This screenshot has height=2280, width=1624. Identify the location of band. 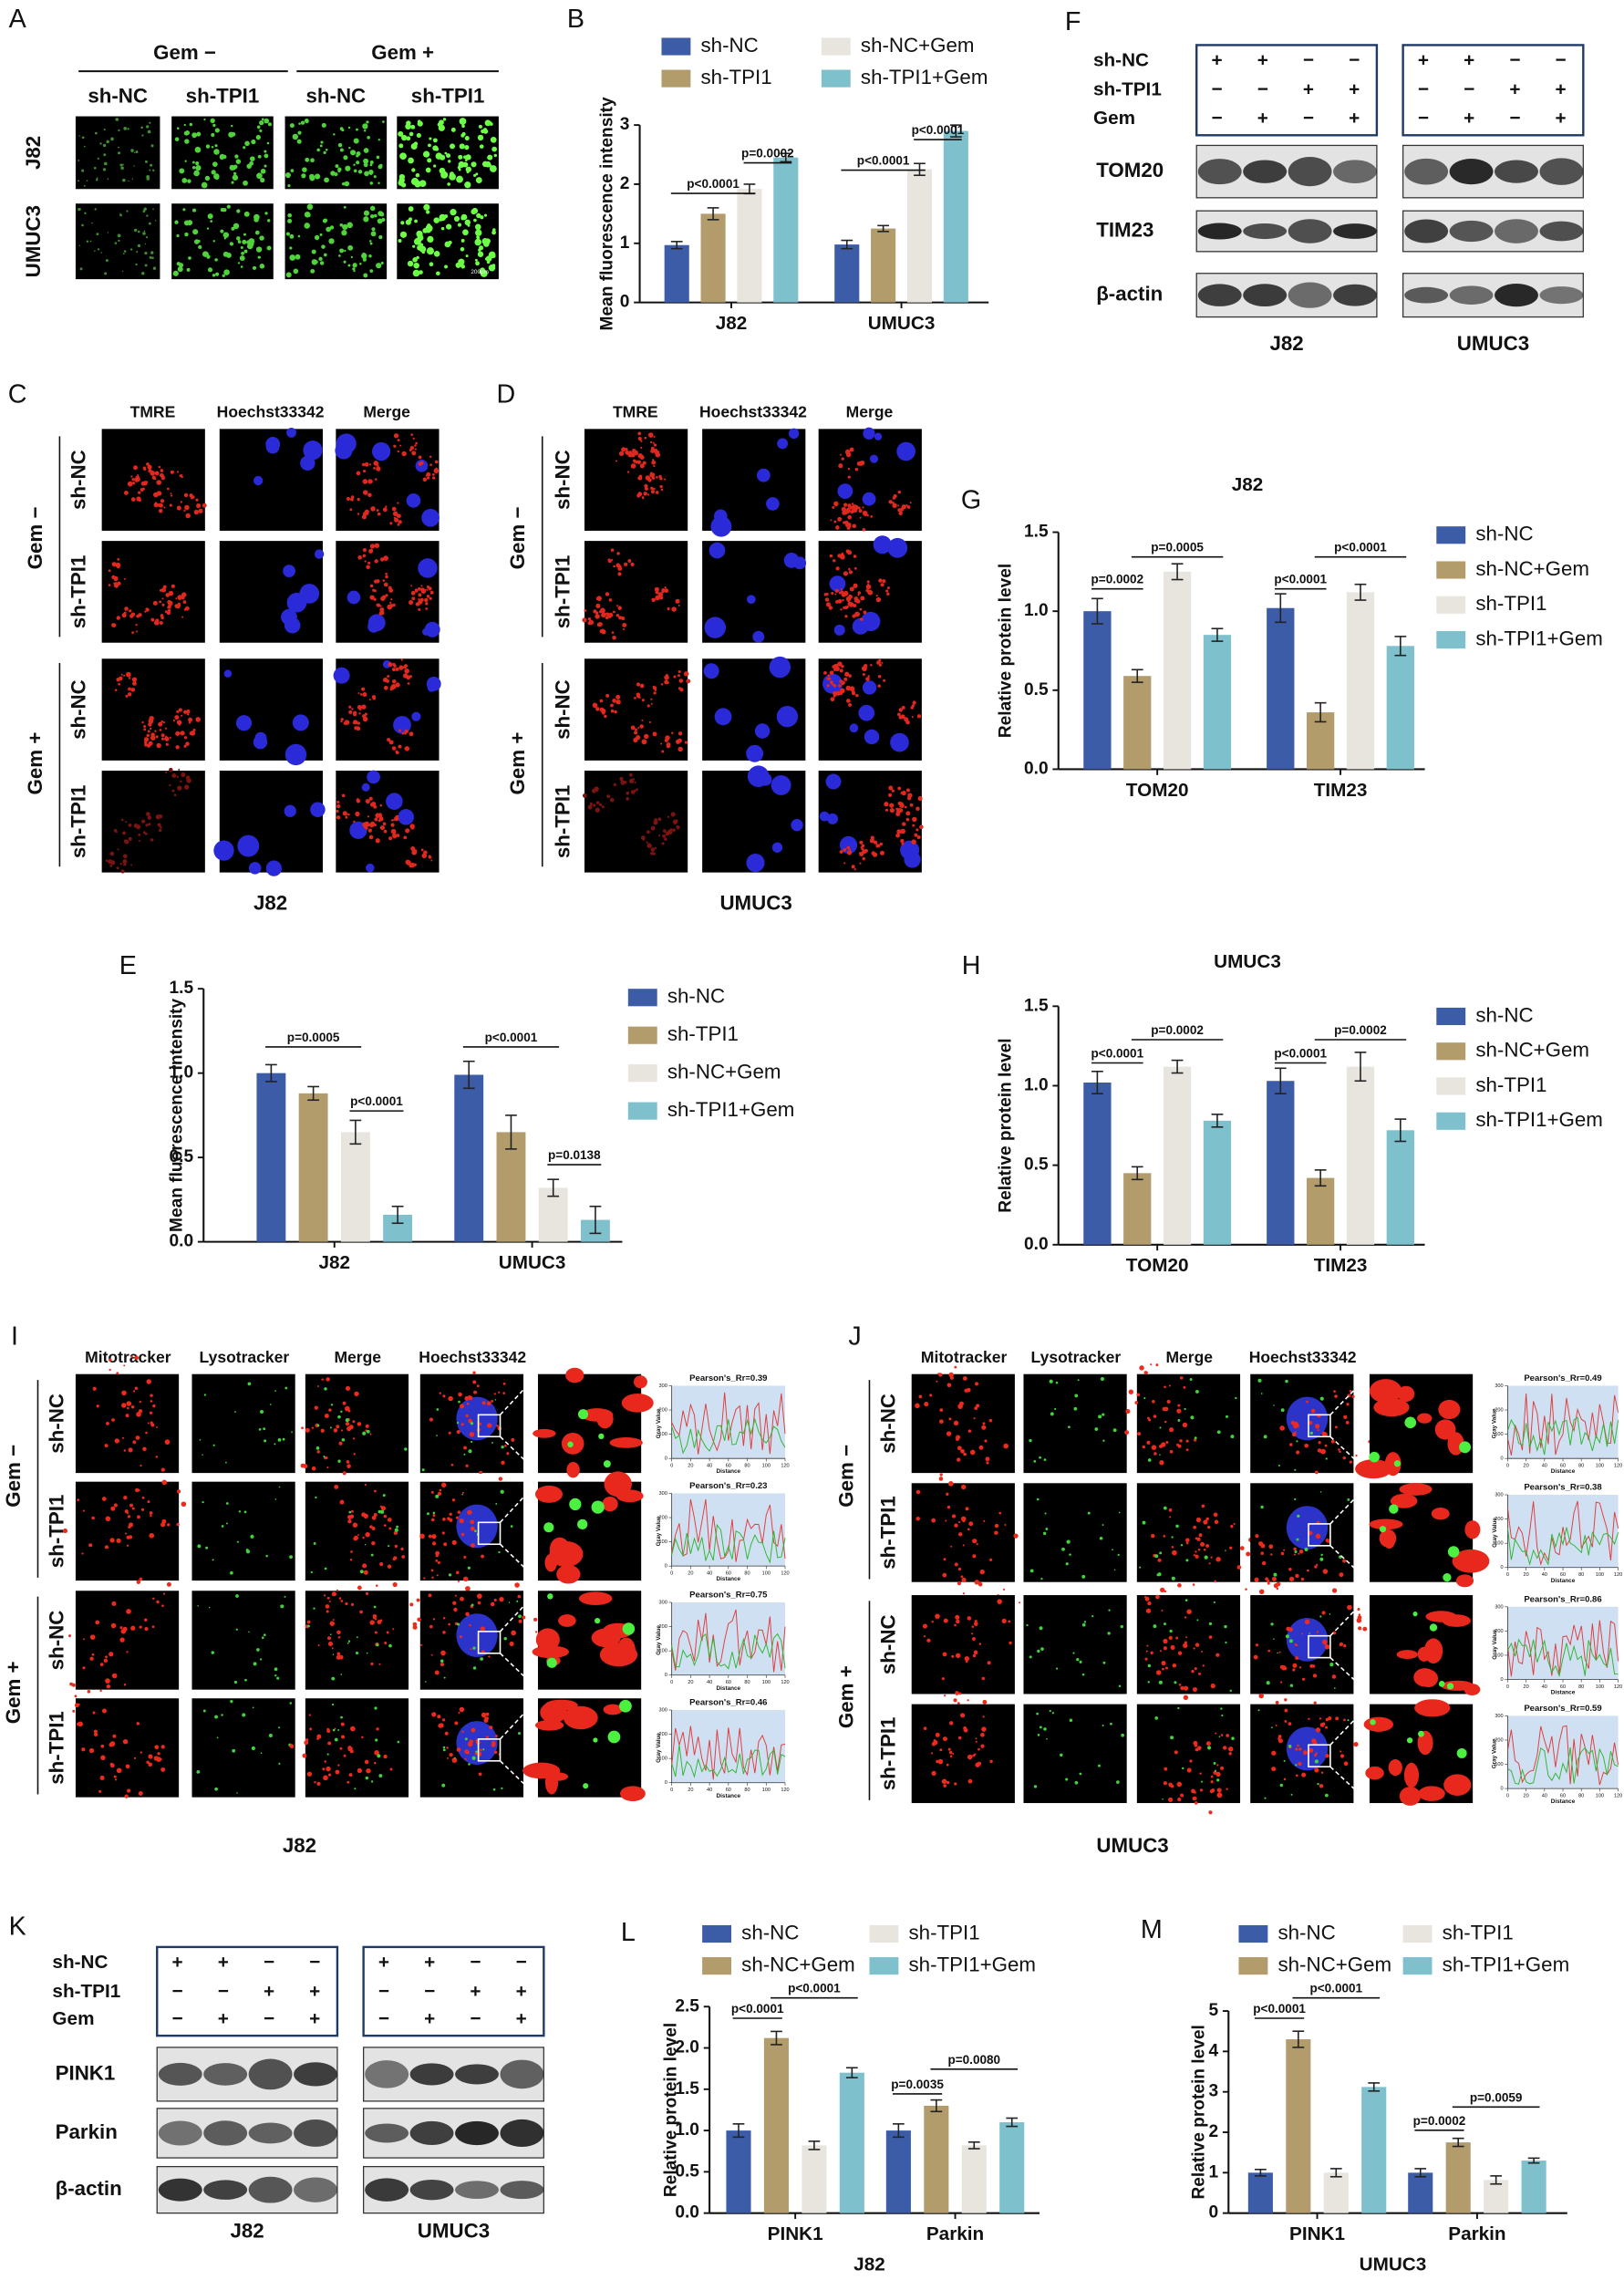
(1561, 171).